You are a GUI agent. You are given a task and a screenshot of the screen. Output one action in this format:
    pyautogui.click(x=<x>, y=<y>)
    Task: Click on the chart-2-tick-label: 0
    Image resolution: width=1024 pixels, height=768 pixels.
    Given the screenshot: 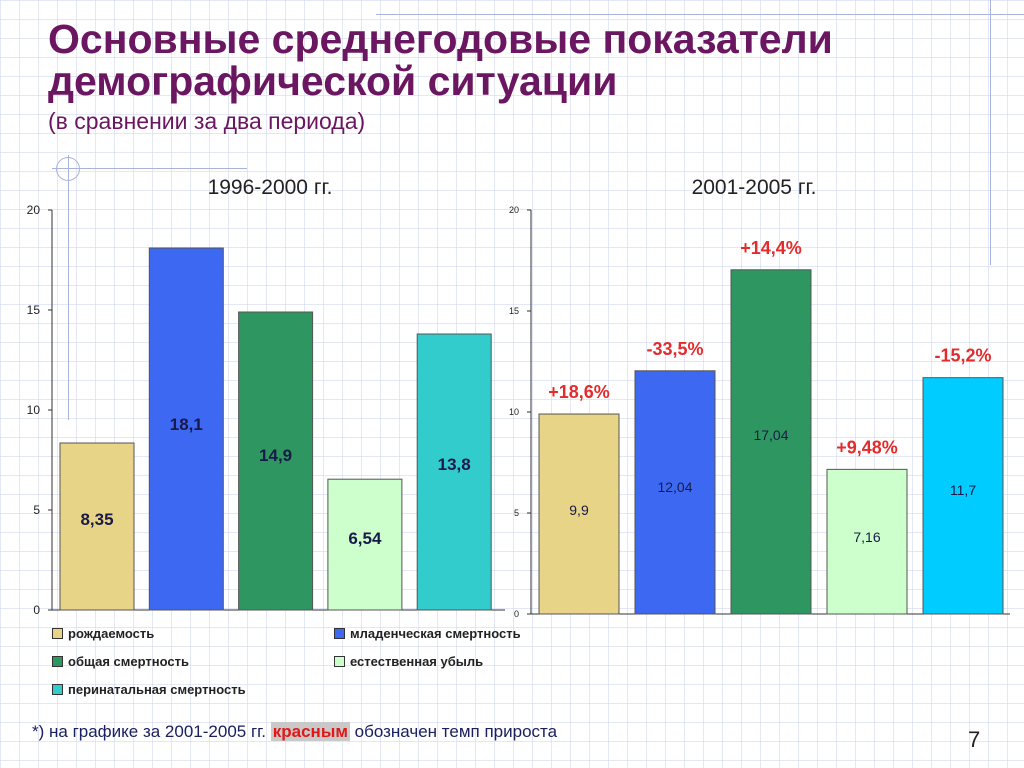 What is the action you would take?
    pyautogui.click(x=516, y=614)
    